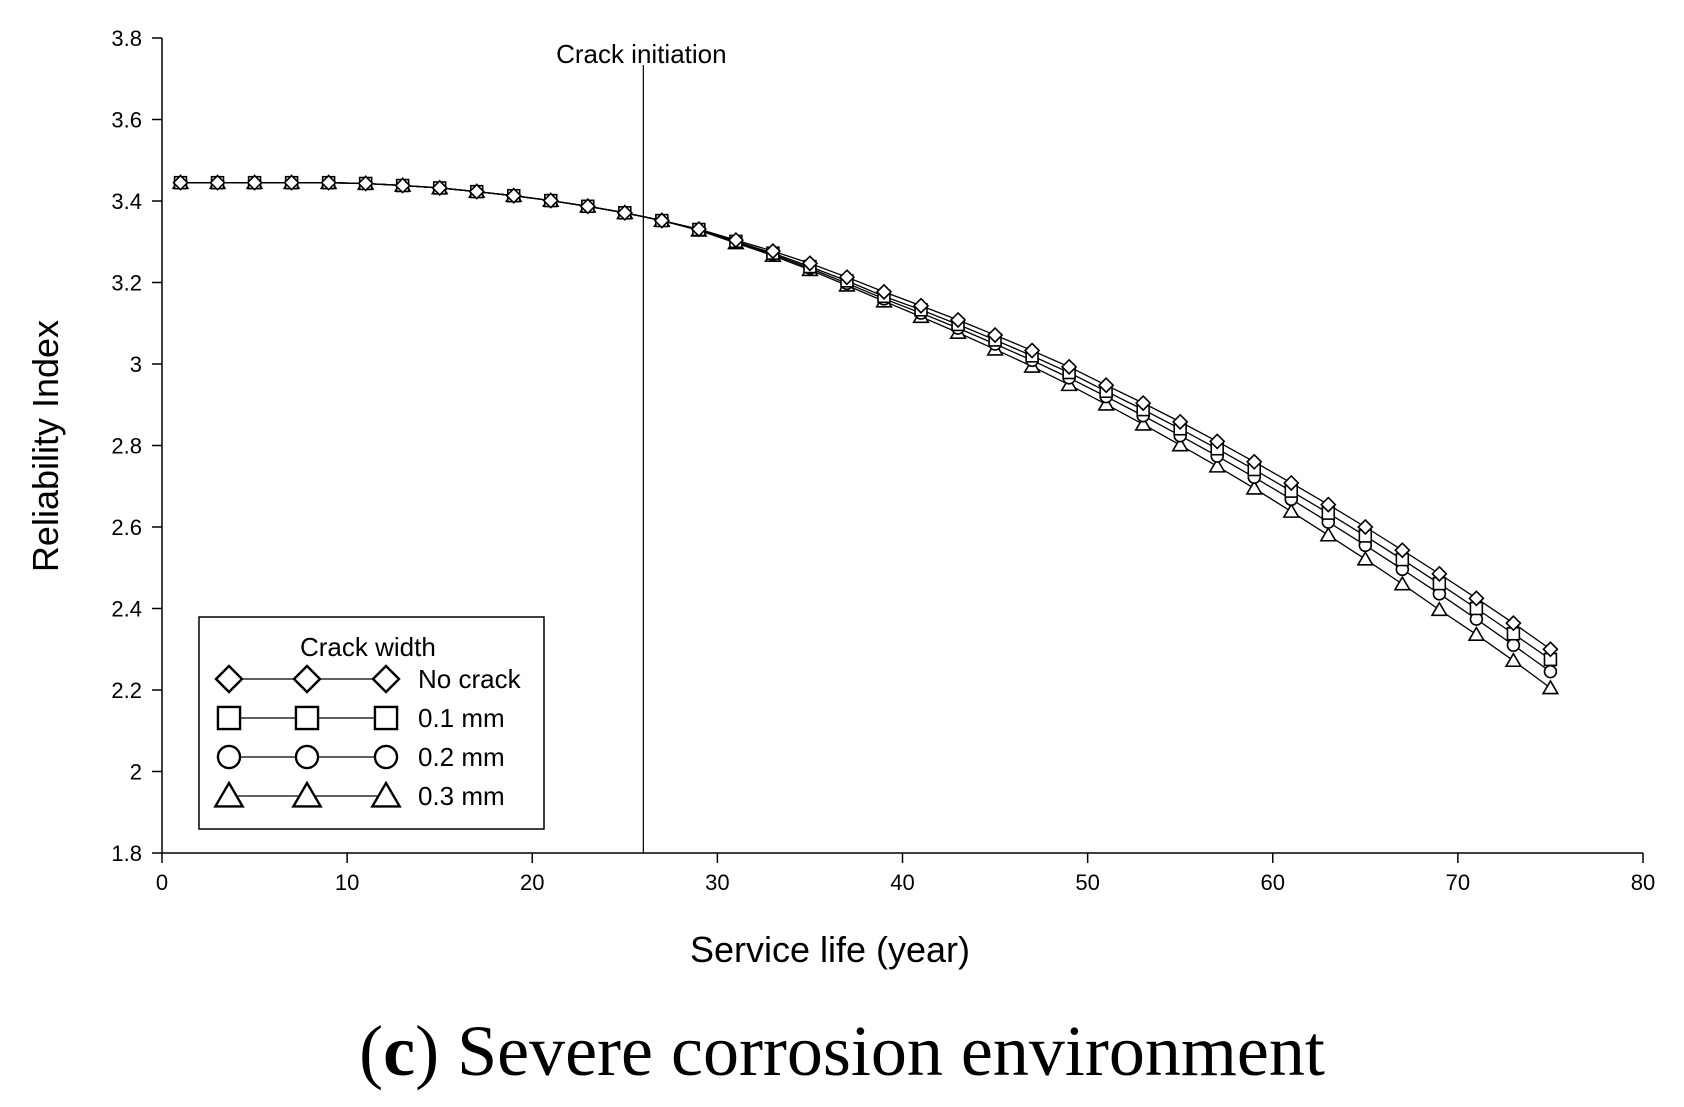  Describe the element at coordinates (717, 882) in the screenshot. I see `x-tick-label: 30` at that location.